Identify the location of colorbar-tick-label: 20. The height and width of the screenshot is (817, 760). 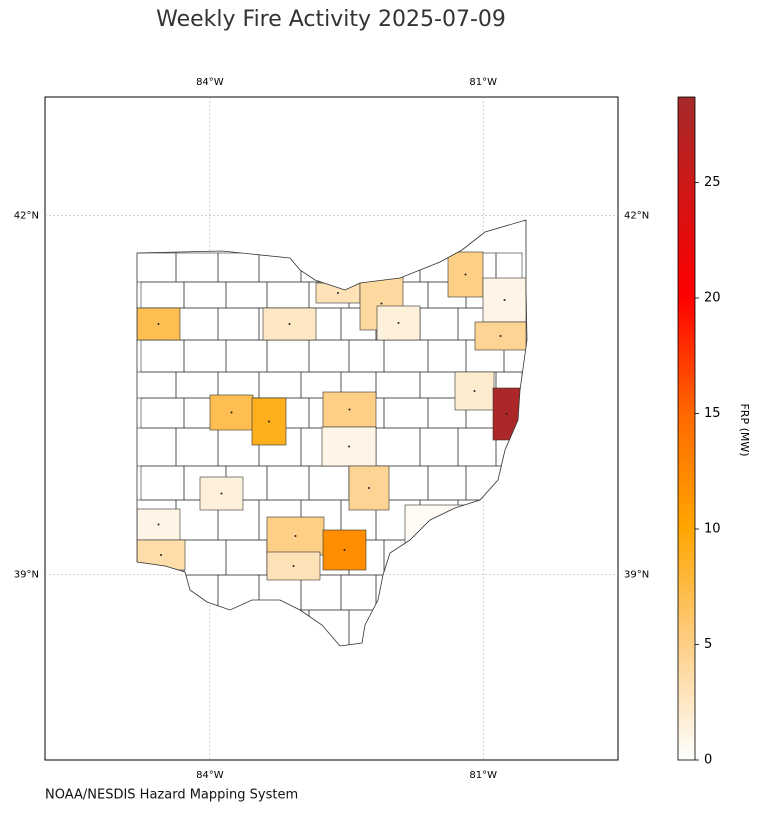
(712, 297).